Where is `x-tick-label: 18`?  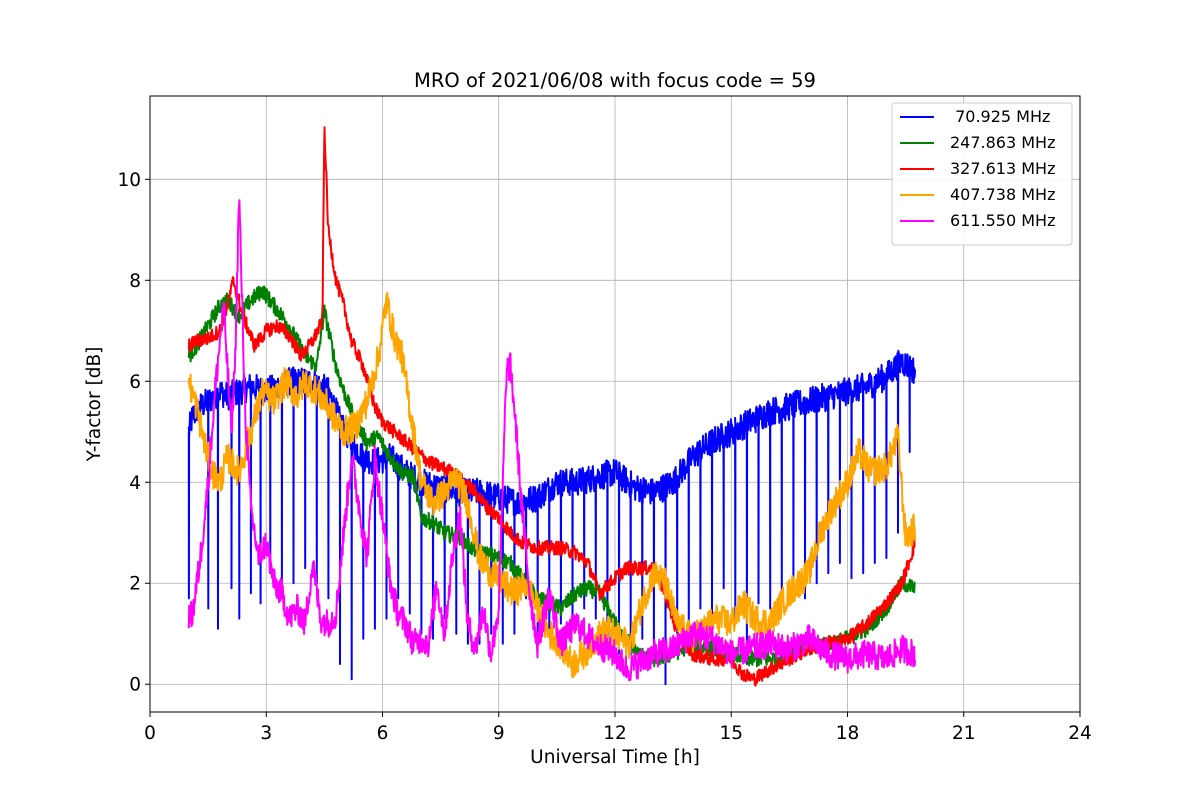 x-tick-label: 18 is located at coordinates (848, 733).